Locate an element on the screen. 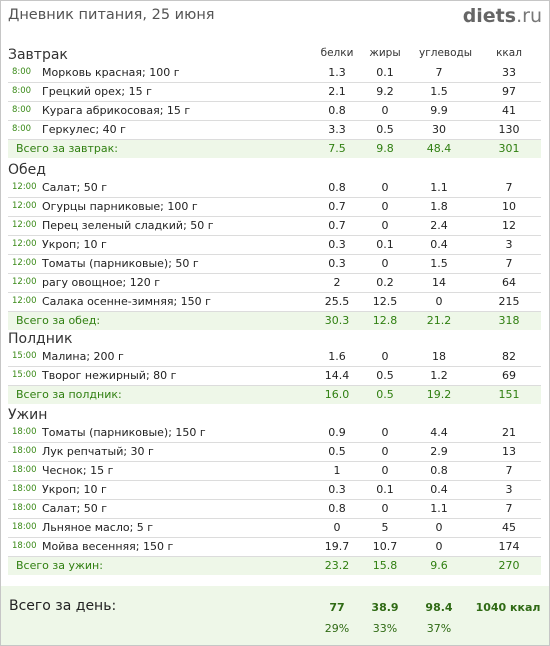 The height and width of the screenshot is (646, 550). food-name: Грецкий орех; 15 г is located at coordinates (97, 91).